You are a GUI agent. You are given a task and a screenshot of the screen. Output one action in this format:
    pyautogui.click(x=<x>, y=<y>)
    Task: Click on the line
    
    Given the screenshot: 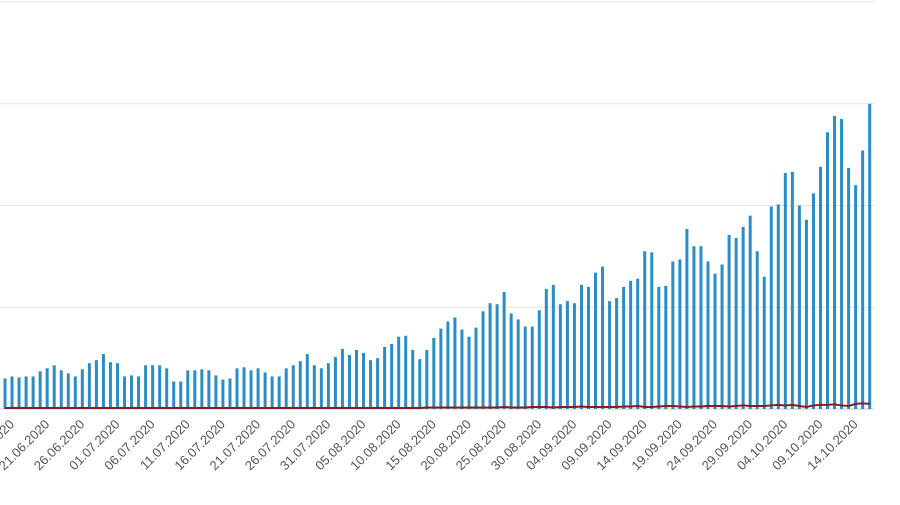 What is the action you would take?
    pyautogui.click(x=437, y=405)
    